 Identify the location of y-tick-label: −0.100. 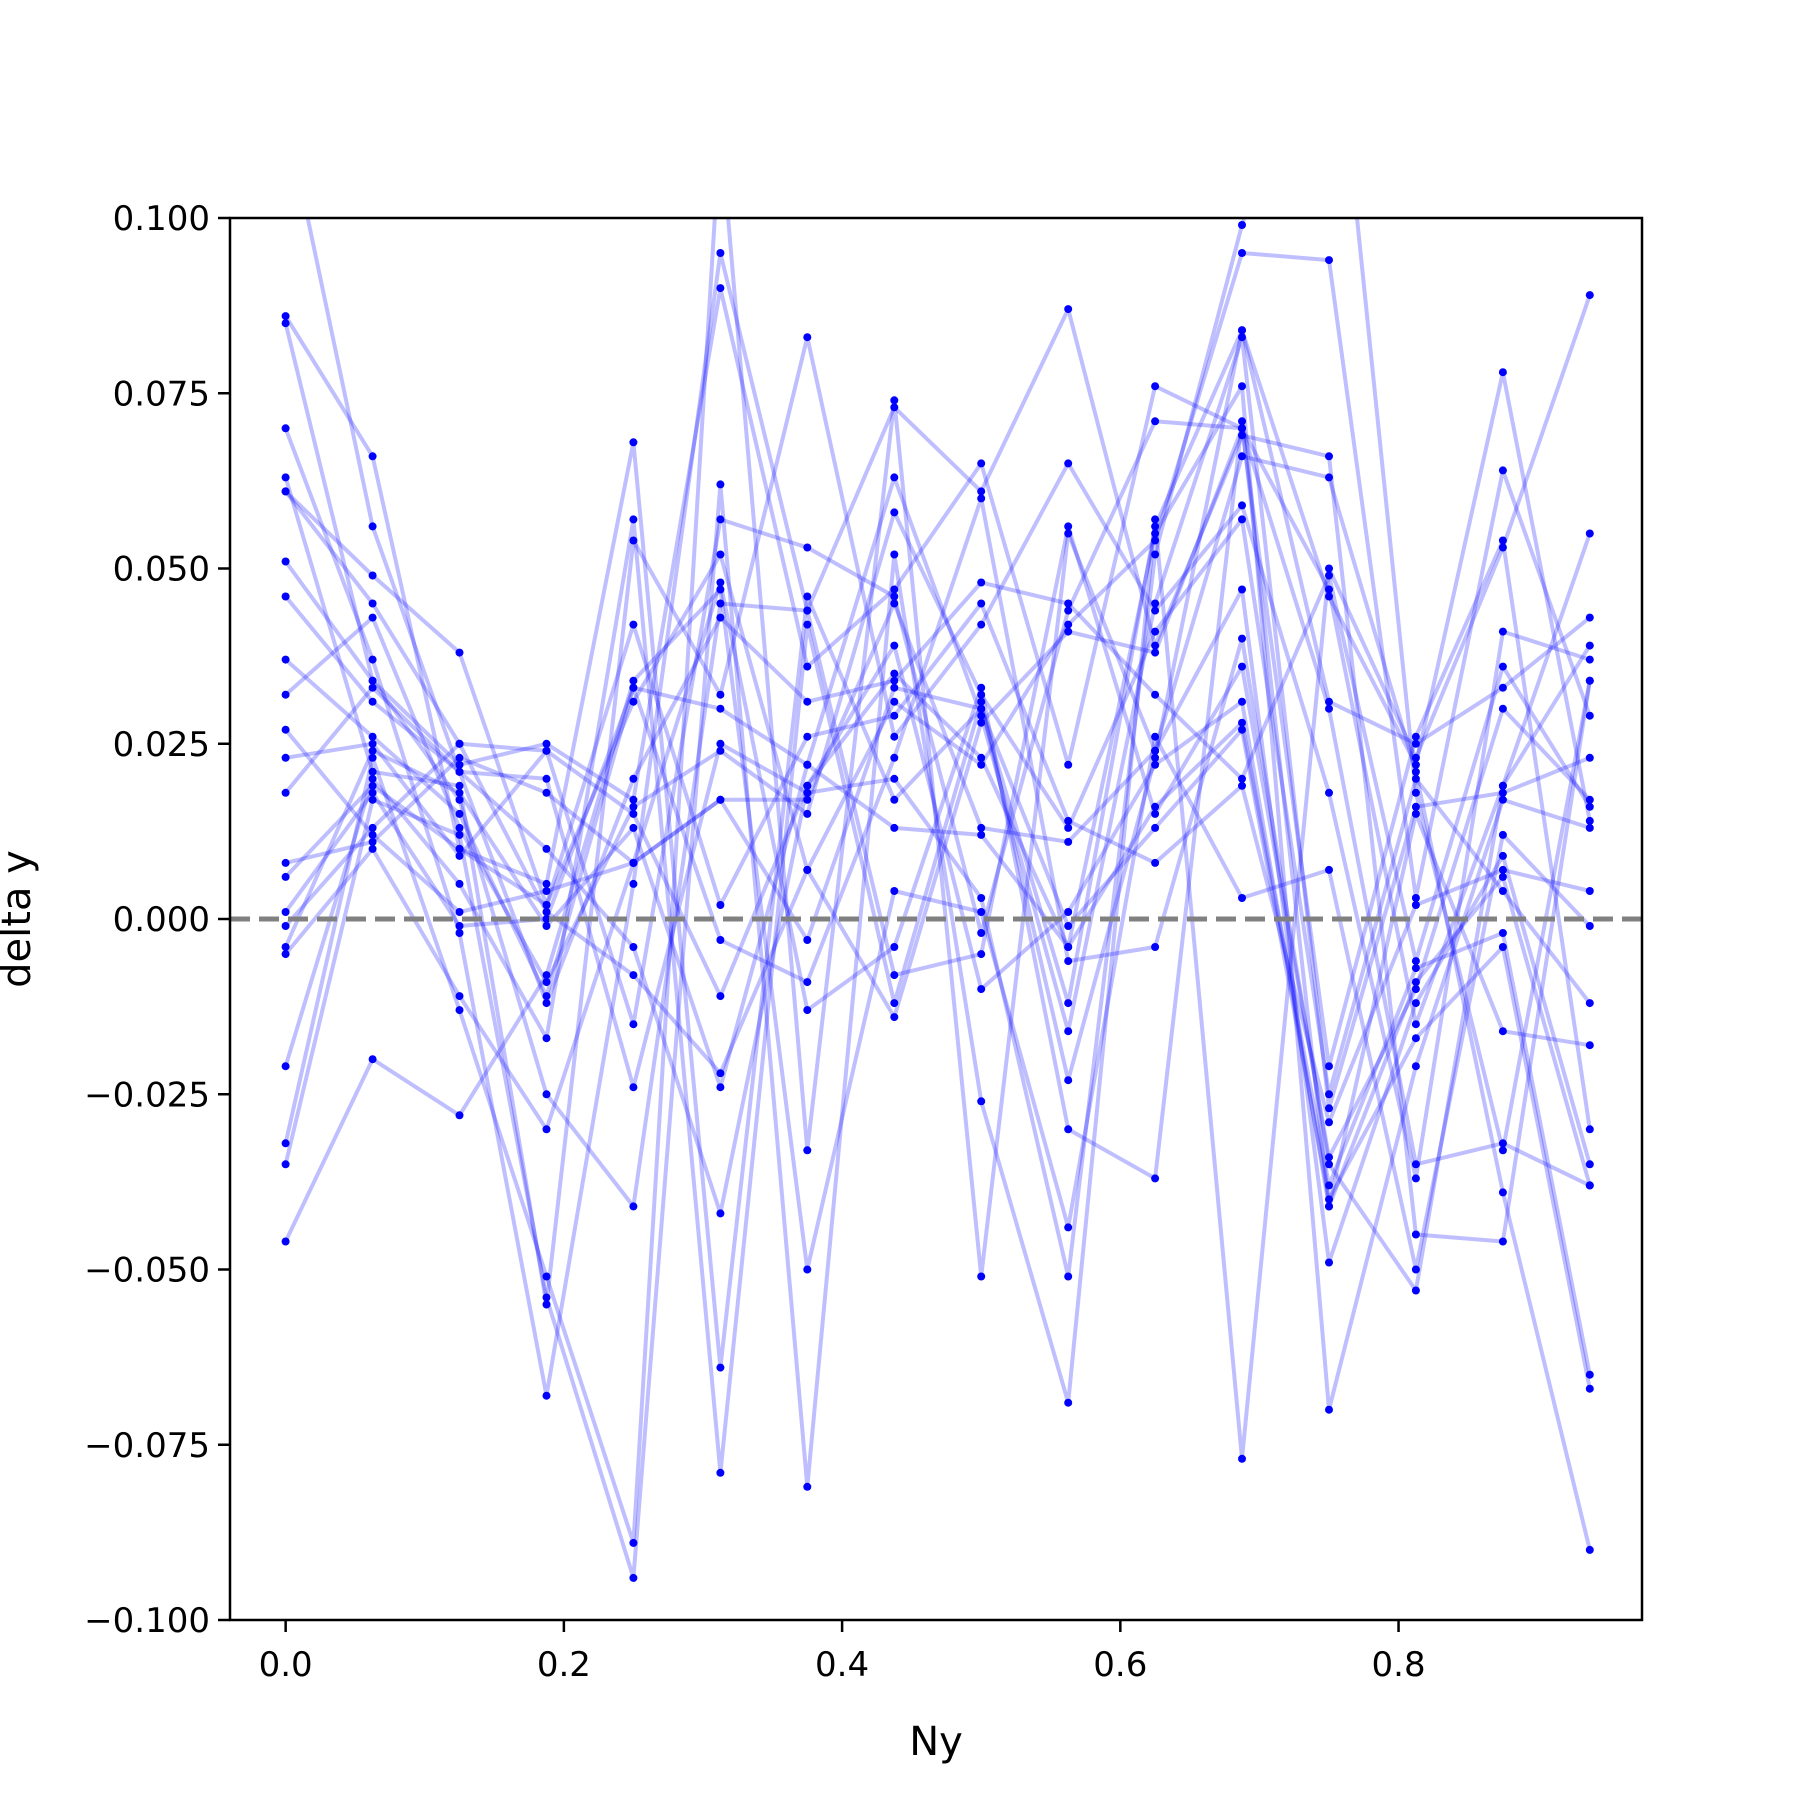
(147, 1621).